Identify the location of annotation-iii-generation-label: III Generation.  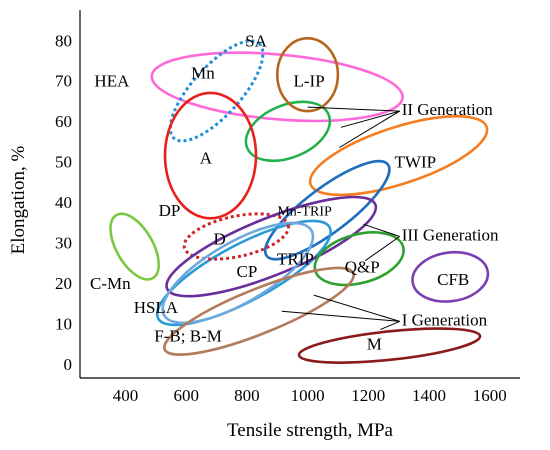
(450, 234).